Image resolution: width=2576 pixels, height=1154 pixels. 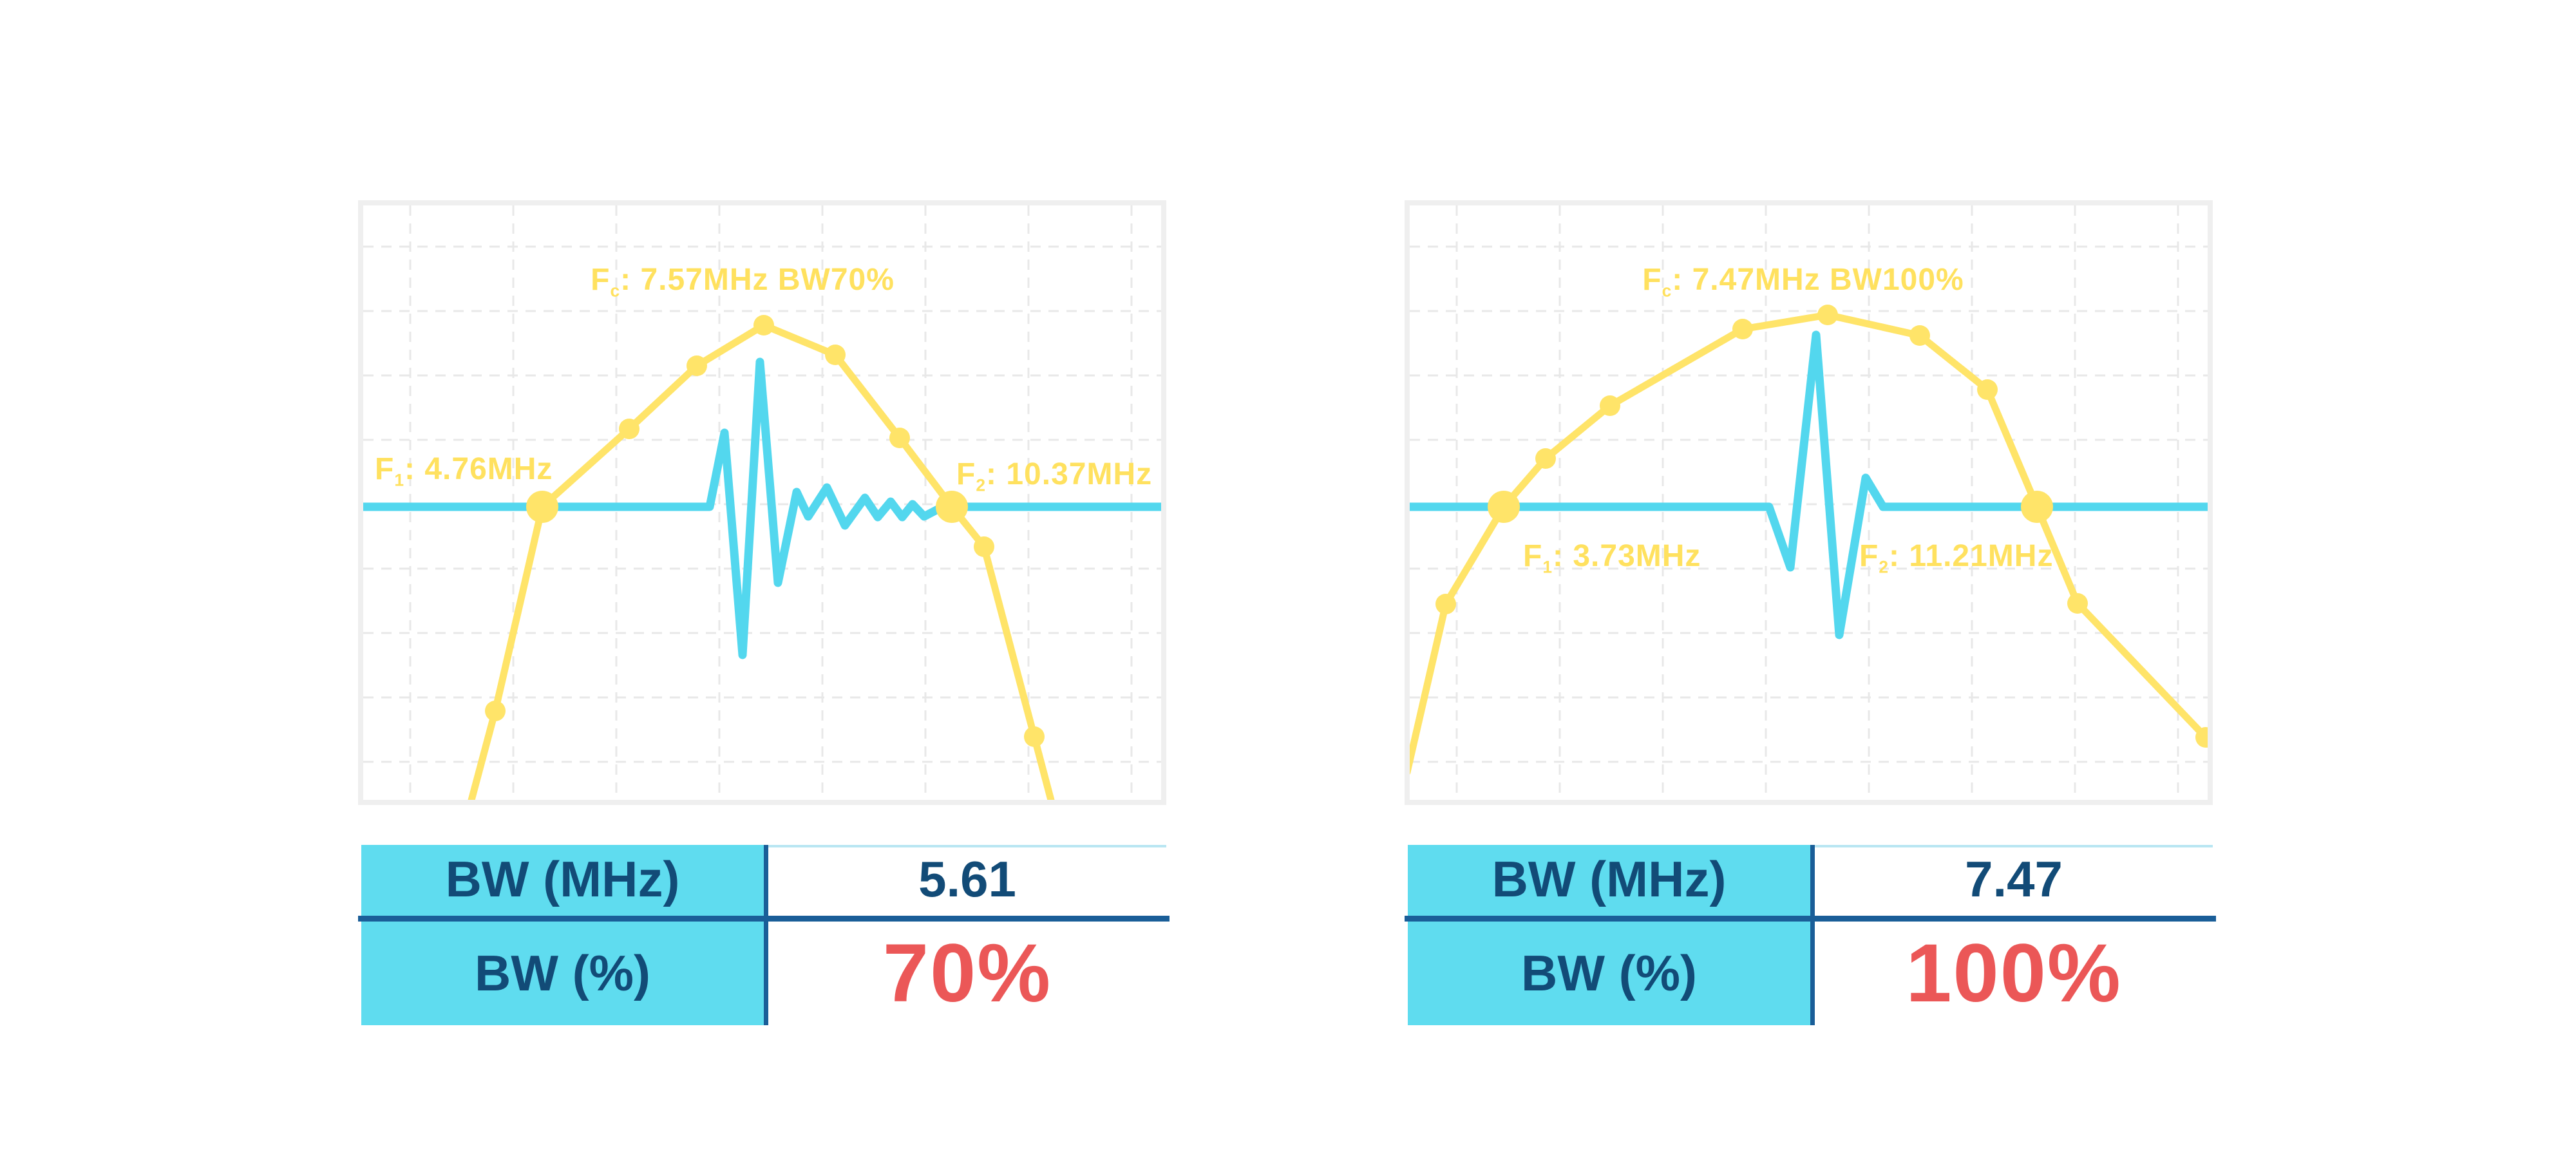 I want to click on f2-rest: : 10.37MHz, so click(x=1069, y=474).